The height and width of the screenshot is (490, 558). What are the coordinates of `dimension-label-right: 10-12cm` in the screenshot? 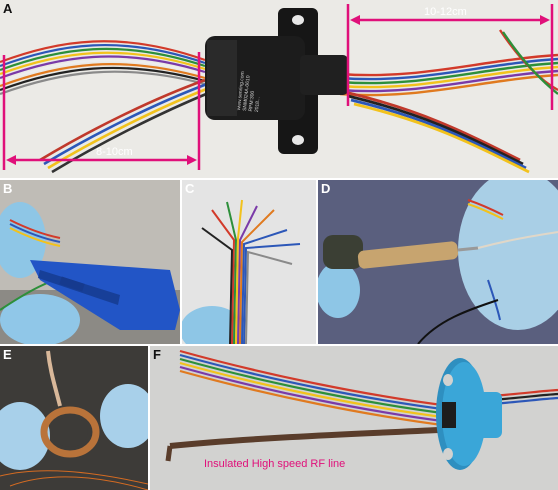 It's located at (445, 12).